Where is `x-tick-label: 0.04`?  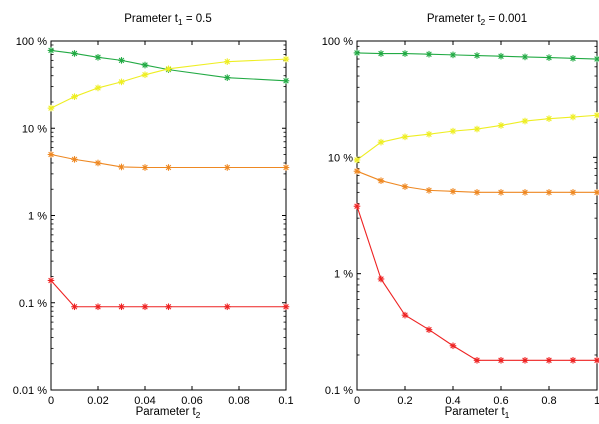 x-tick-label: 0.04 is located at coordinates (144, 401).